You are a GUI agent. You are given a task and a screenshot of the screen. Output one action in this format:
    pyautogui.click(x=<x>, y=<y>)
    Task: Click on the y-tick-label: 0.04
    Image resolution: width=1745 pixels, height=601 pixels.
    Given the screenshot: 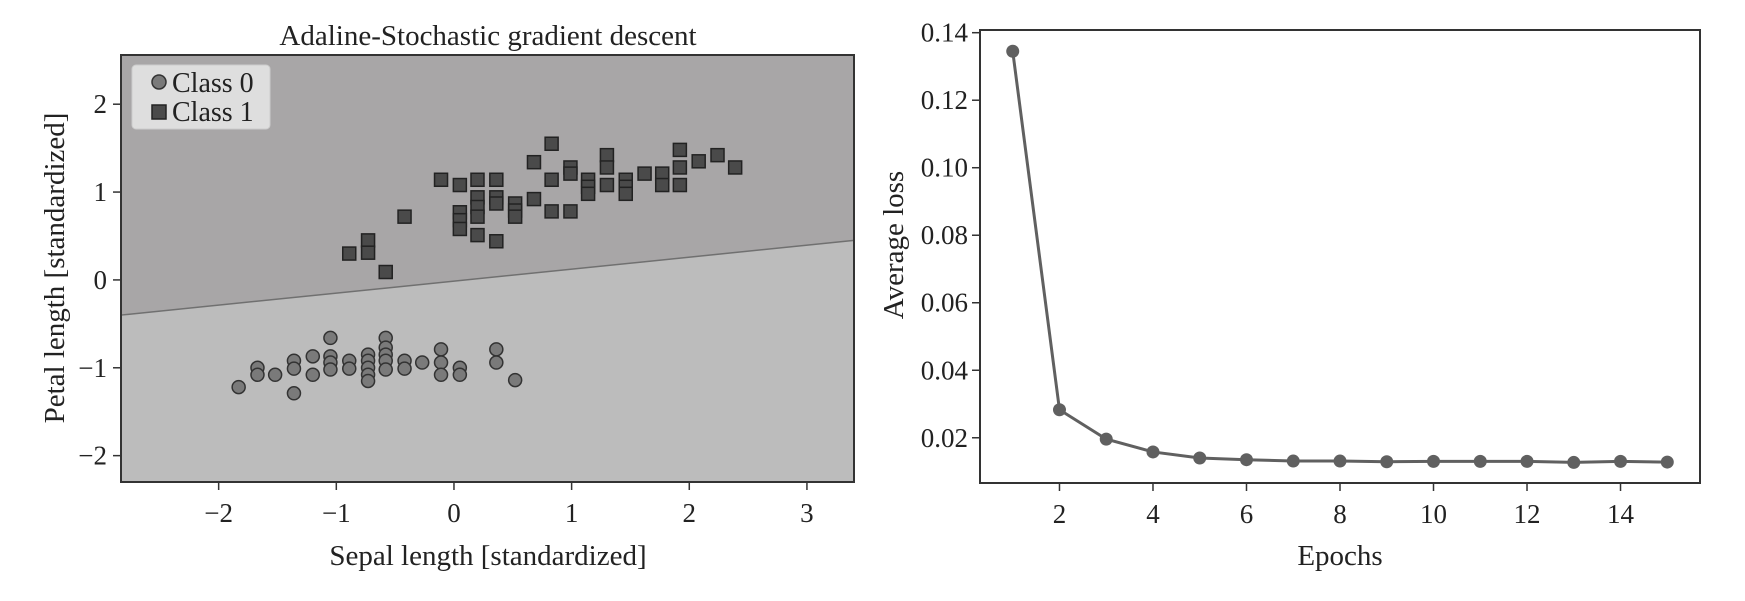 What is the action you would take?
    pyautogui.click(x=945, y=370)
    